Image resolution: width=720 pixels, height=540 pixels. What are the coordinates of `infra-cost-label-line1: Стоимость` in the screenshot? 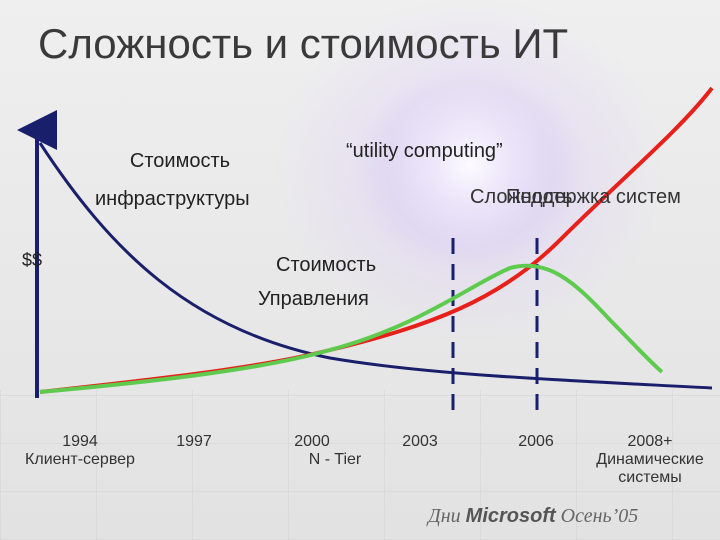 It's located at (180, 161).